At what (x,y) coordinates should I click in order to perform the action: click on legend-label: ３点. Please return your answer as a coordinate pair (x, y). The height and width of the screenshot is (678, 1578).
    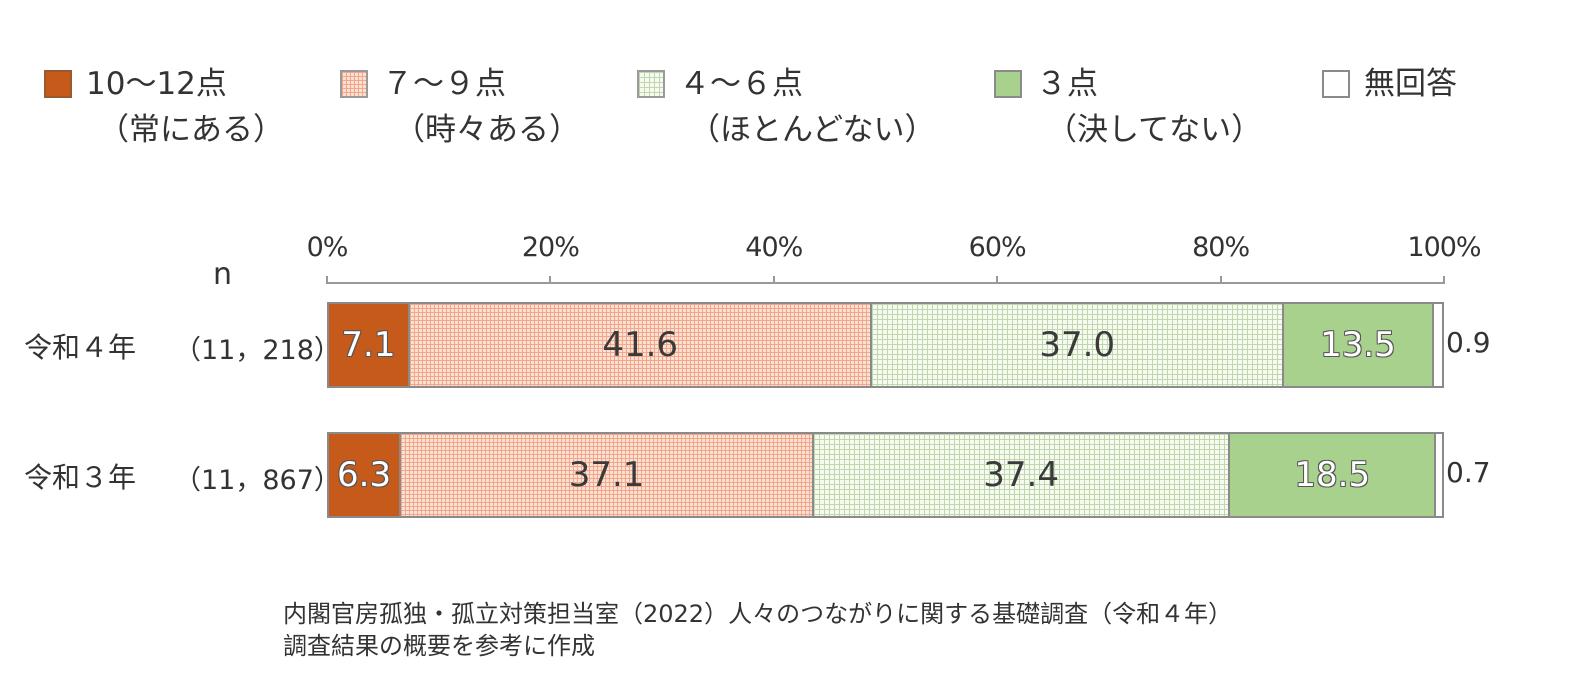
    Looking at the image, I should click on (1067, 84).